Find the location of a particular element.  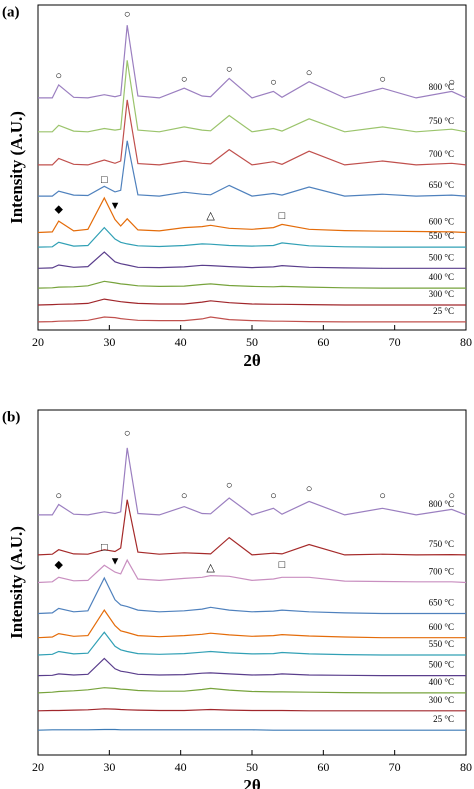

panel-label: (a) is located at coordinates (11, 12).